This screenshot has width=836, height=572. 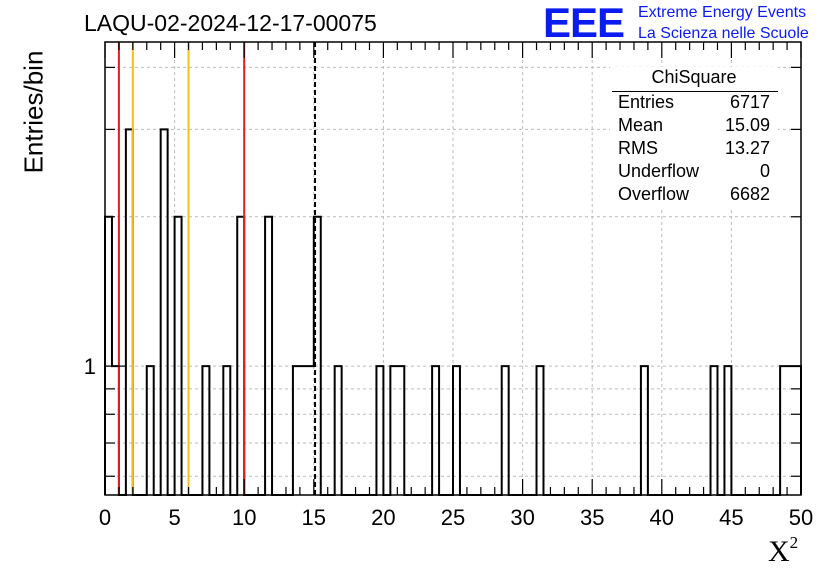 I want to click on x-axis-label-sup: 2, so click(x=794, y=542).